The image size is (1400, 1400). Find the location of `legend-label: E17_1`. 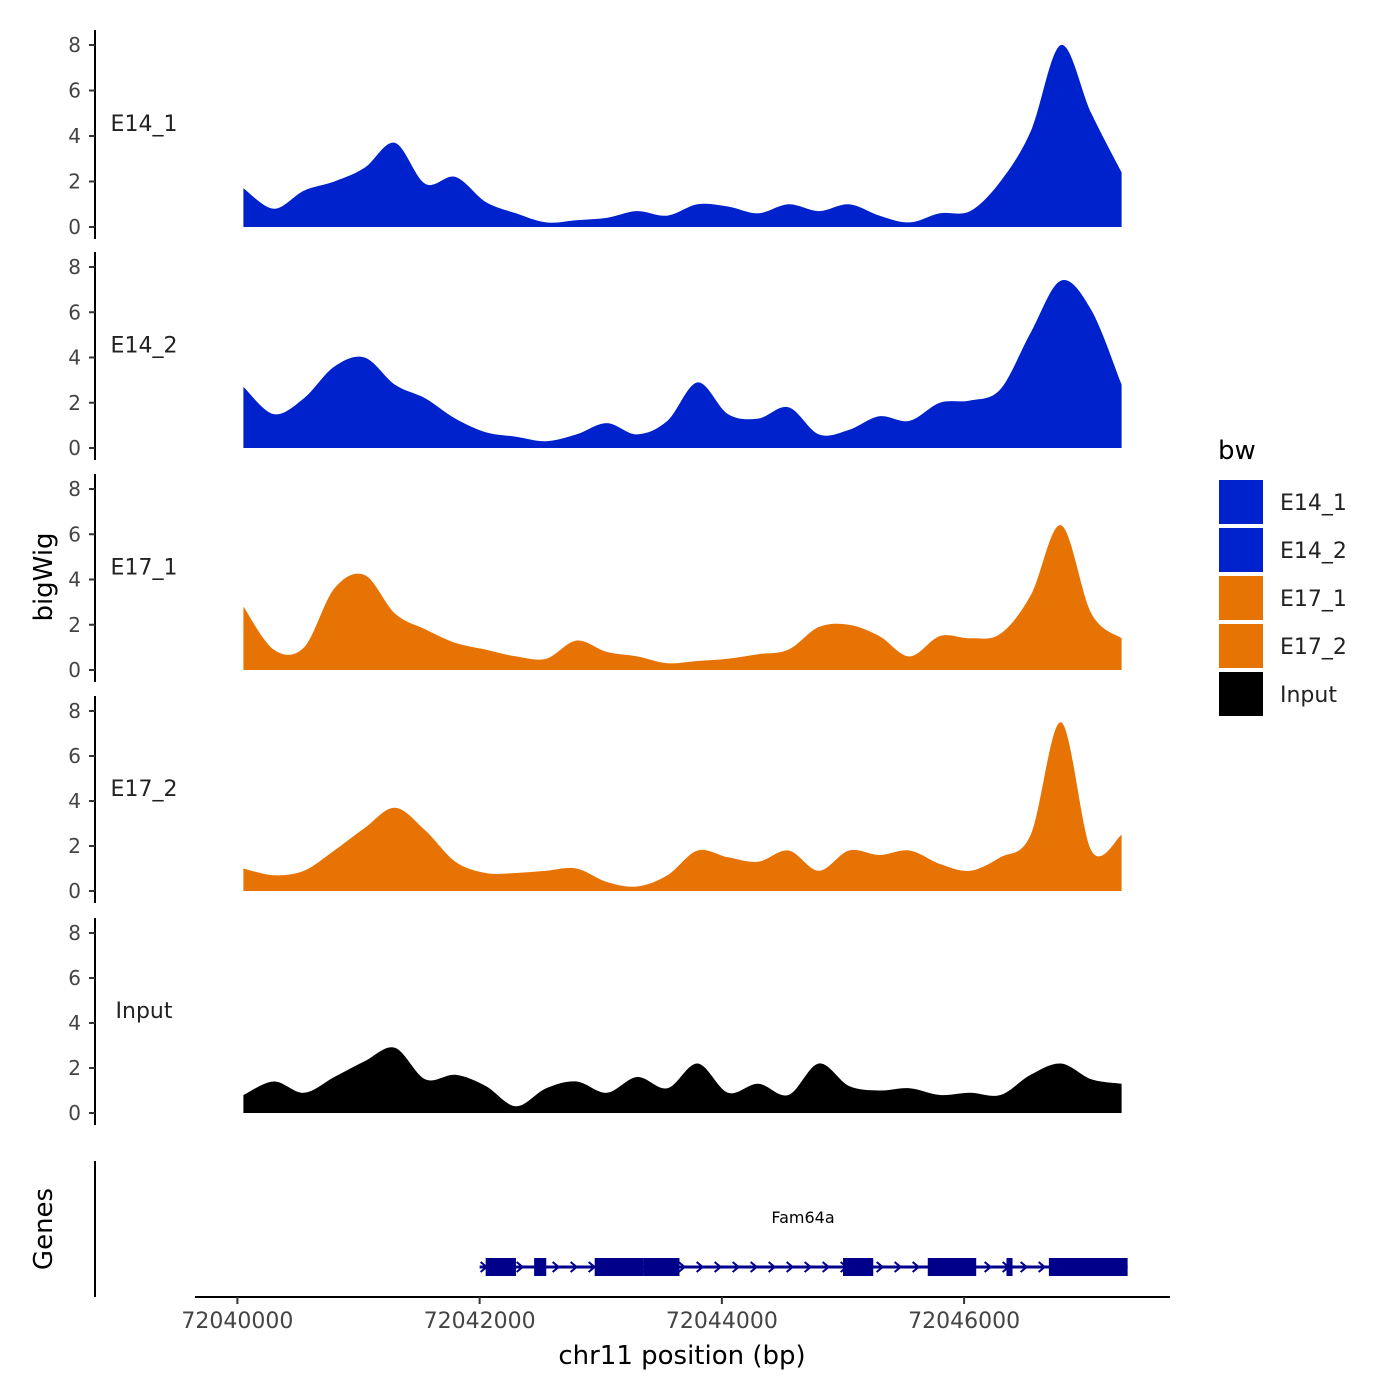

legend-label: E17_1 is located at coordinates (1313, 599).